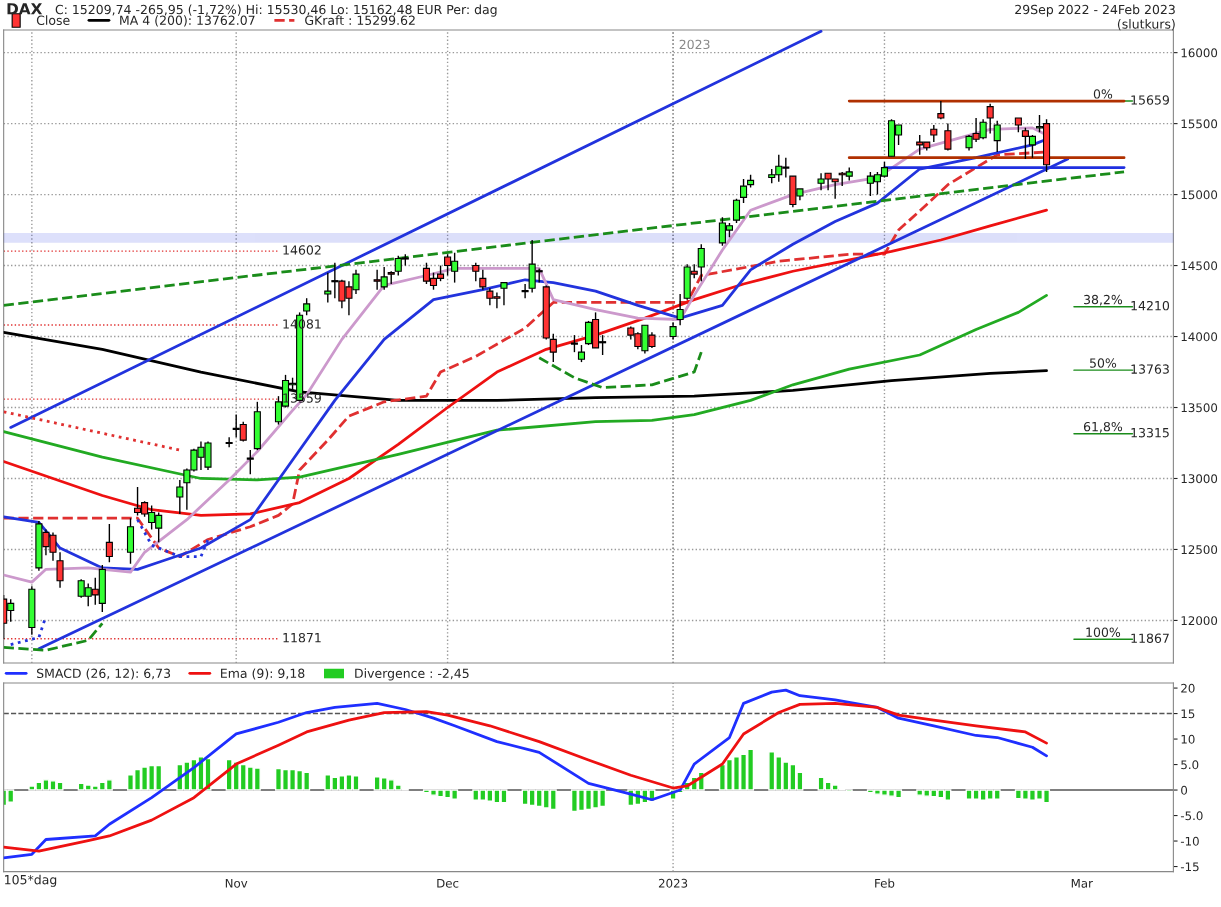 Image resolution: width=1221 pixels, height=907 pixels. I want to click on annotation: 50%, so click(1103, 363).